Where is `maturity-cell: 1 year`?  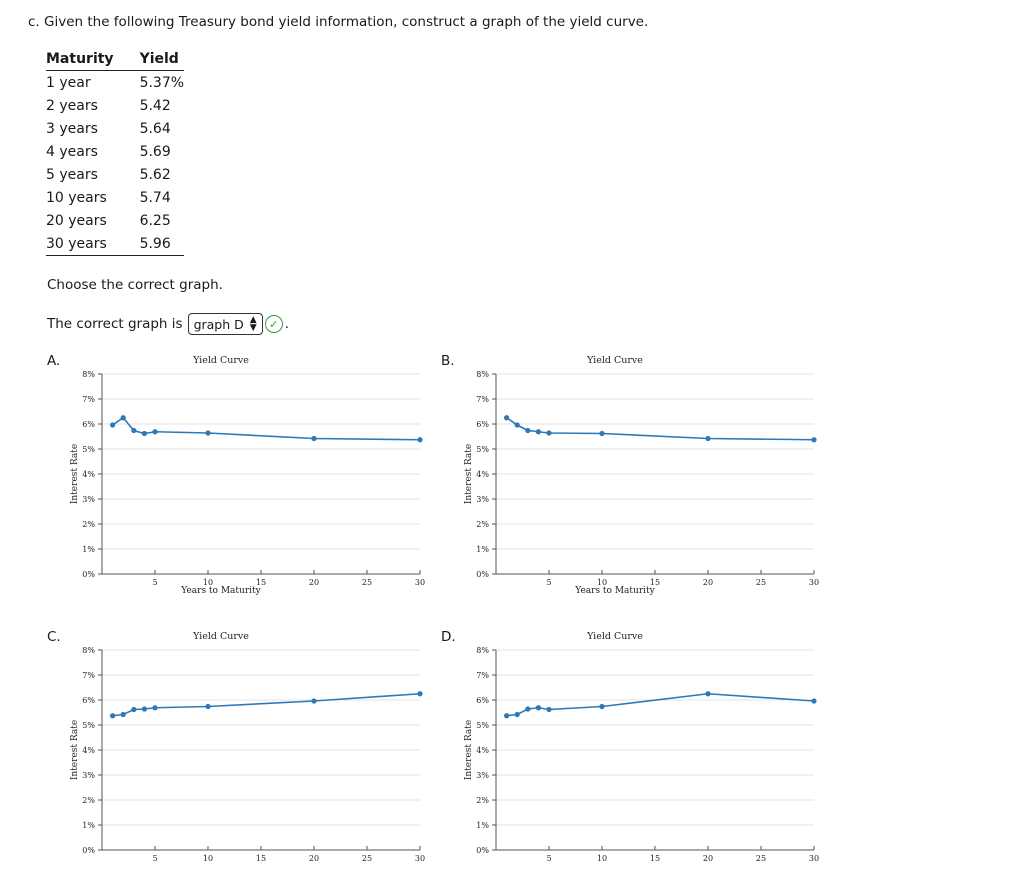 maturity-cell: 1 year is located at coordinates (68, 82).